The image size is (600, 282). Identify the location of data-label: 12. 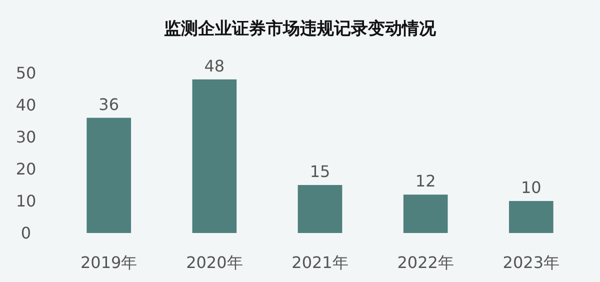
(425, 181).